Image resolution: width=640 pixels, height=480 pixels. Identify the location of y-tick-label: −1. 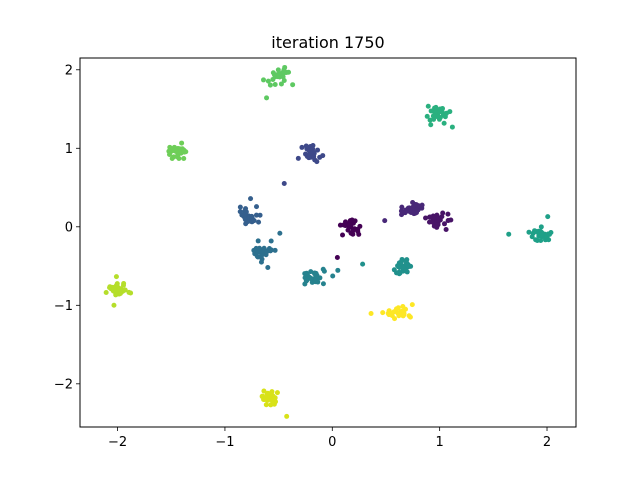
(63, 306).